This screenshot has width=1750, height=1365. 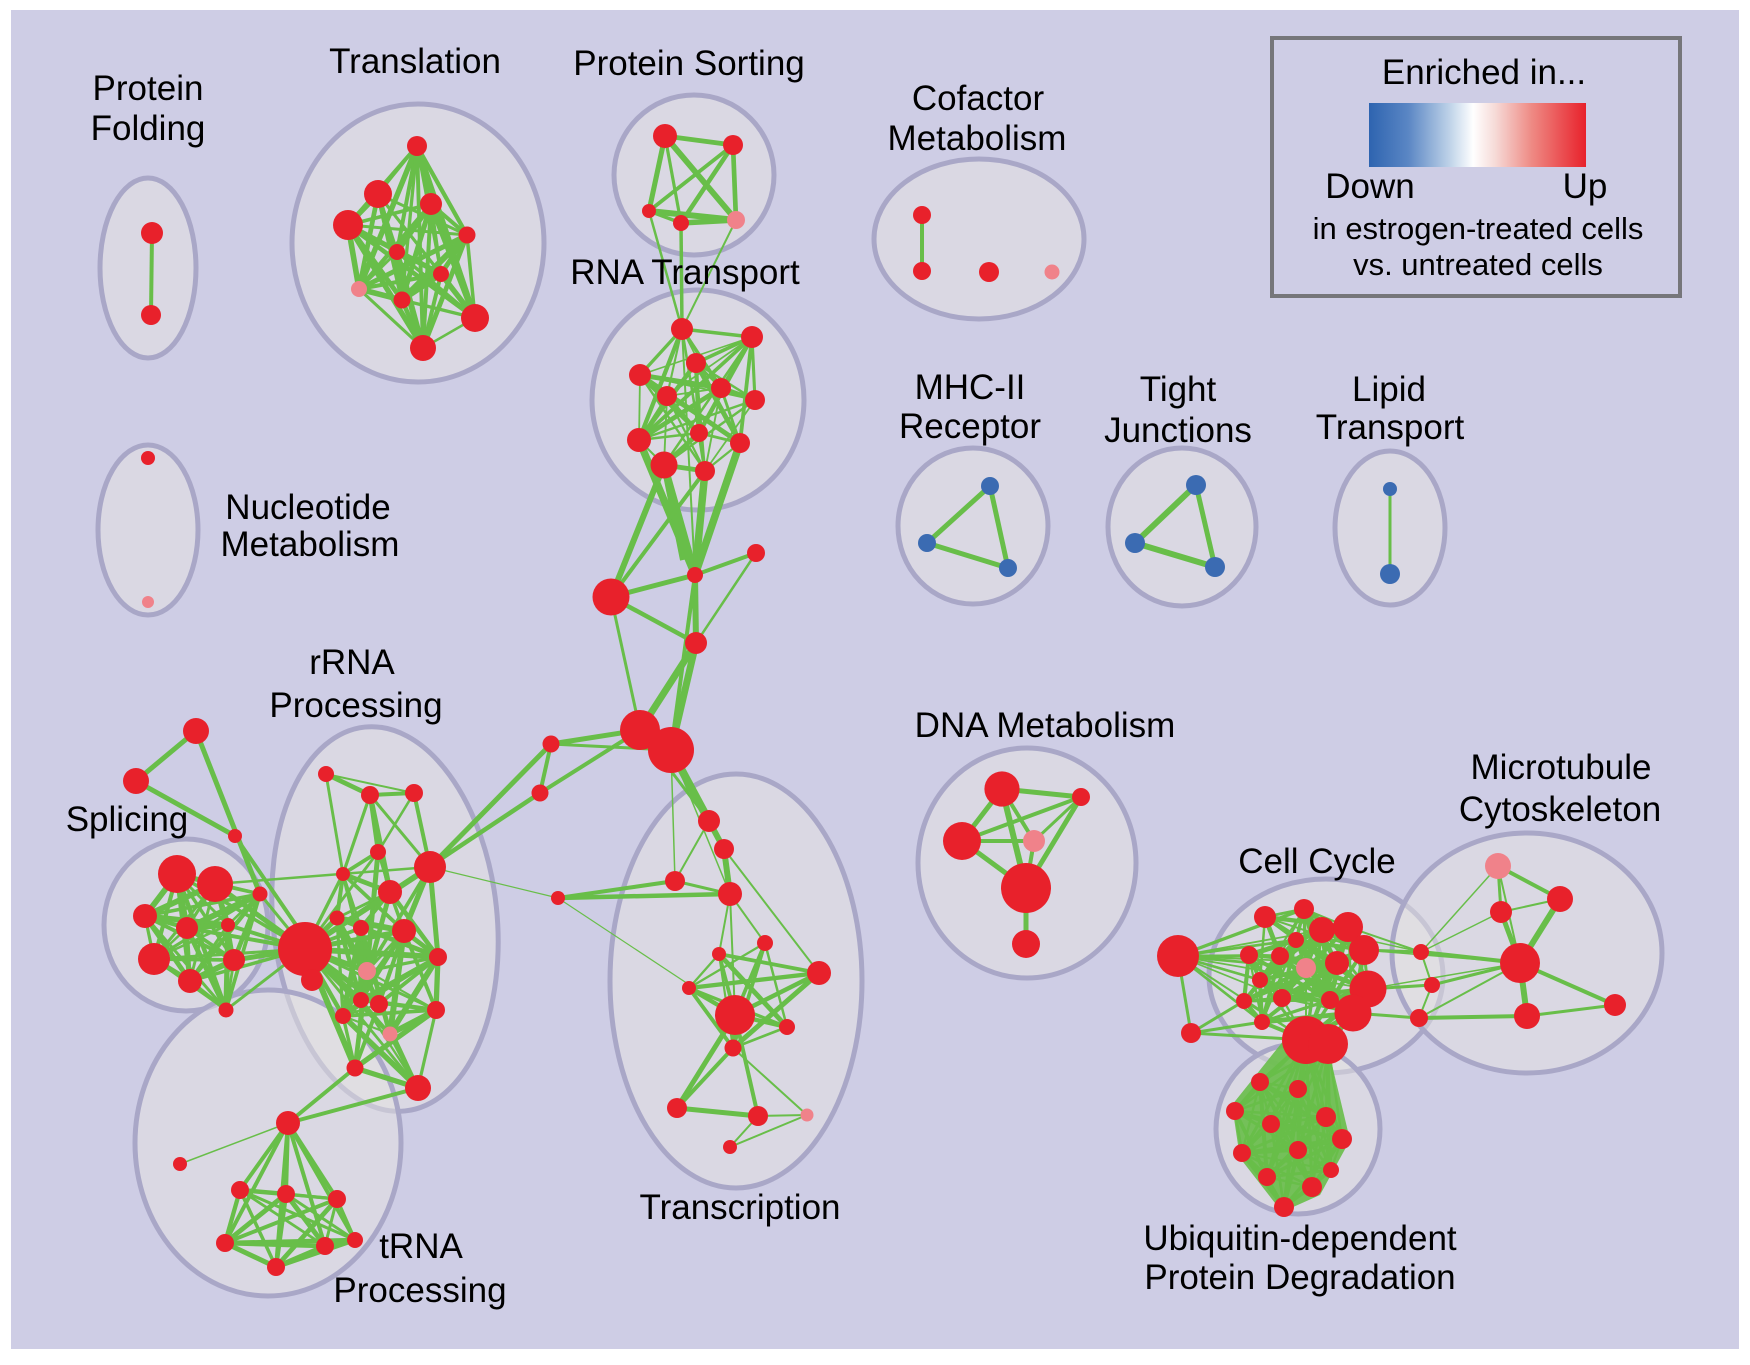 I want to click on svg-text: Transcription, so click(x=740, y=1207).